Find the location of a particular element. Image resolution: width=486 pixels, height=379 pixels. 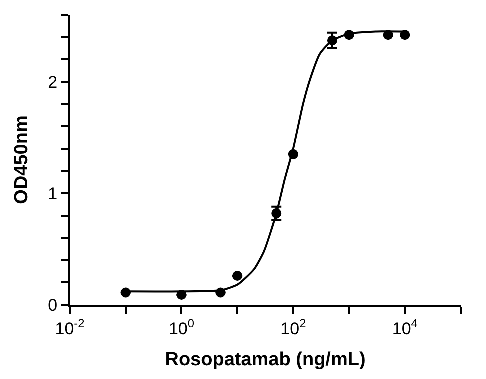

x-tick-label: 10$^{4}$ is located at coordinates (405, 327).